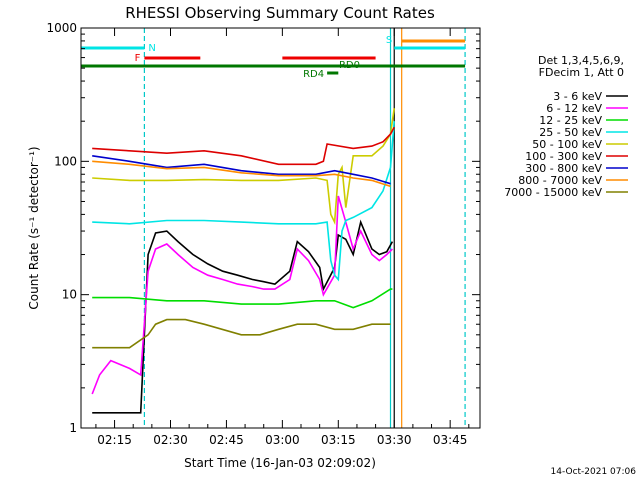  I want to click on legend-label-2: 12 - 25 keV, so click(570, 120).